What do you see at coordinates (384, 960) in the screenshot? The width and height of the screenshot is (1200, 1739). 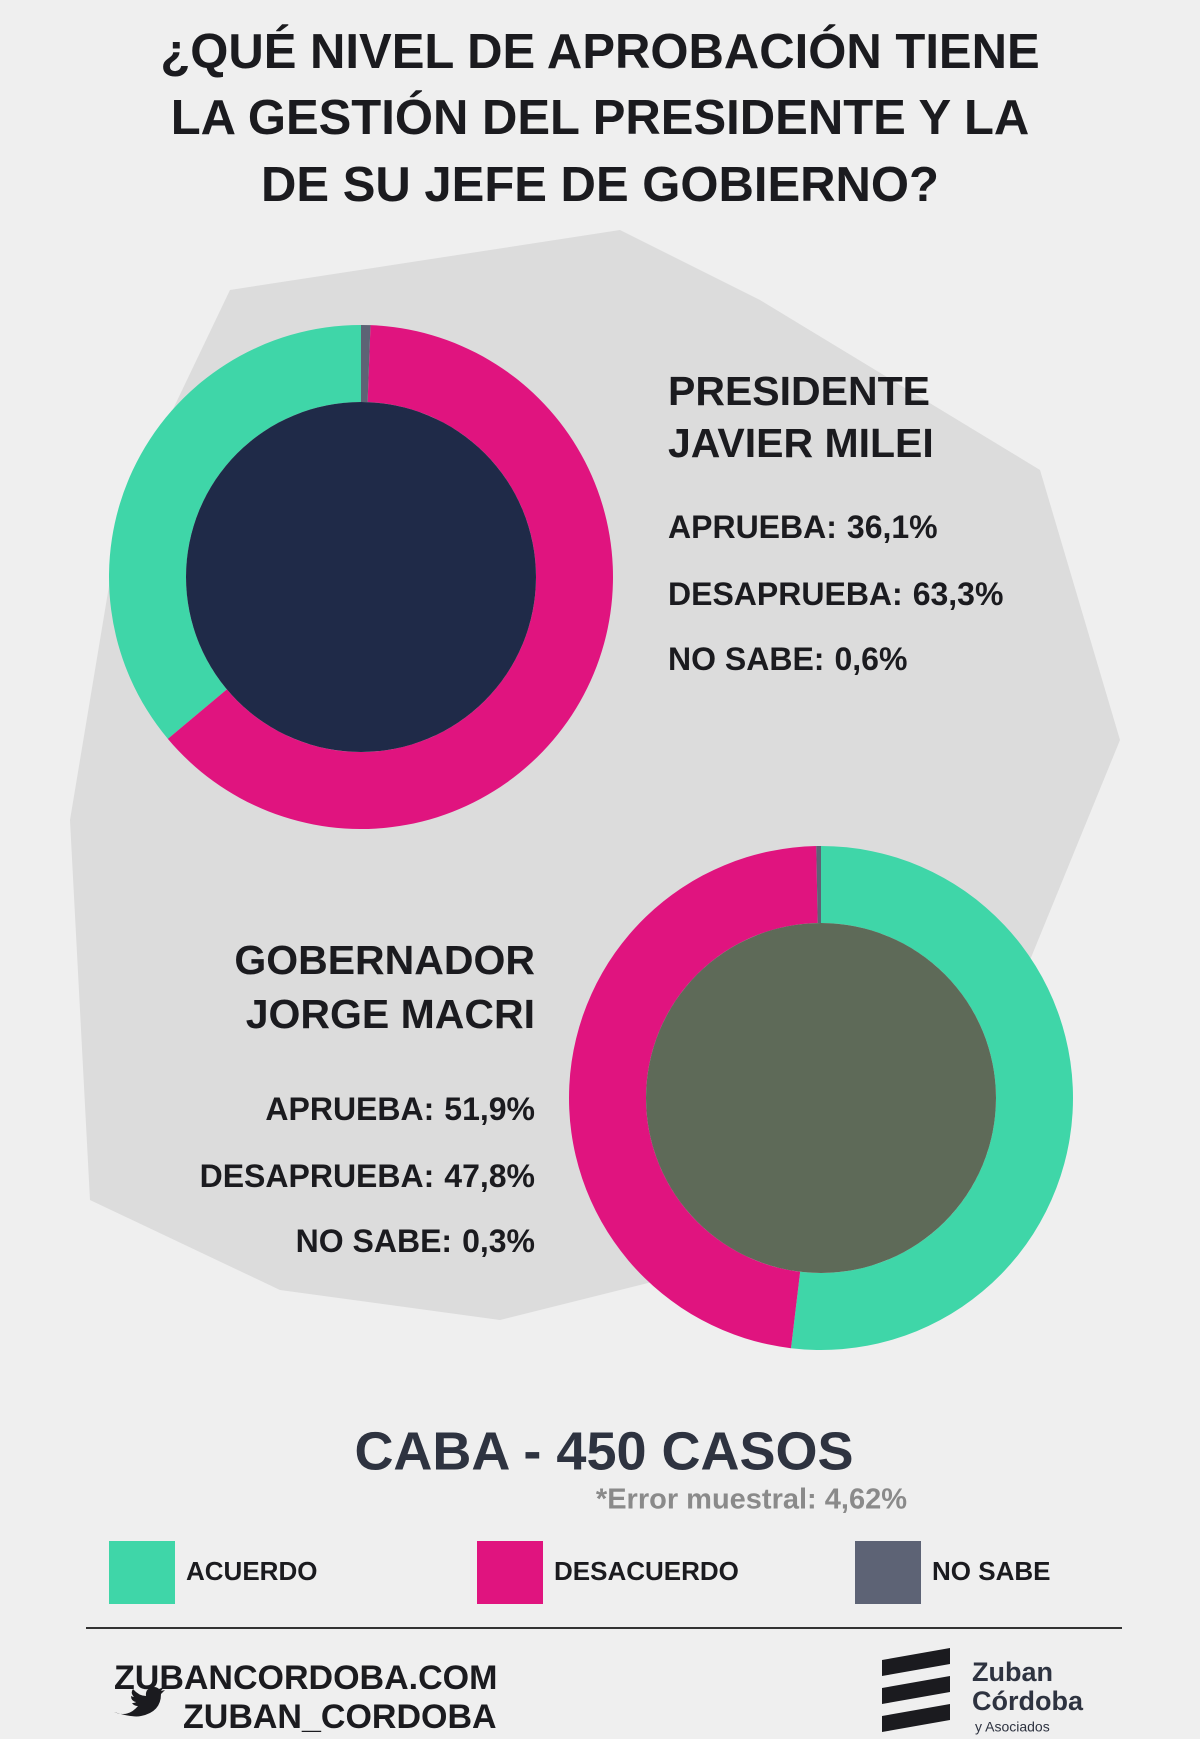 I see `chart-title: GOBERNADOR` at bounding box center [384, 960].